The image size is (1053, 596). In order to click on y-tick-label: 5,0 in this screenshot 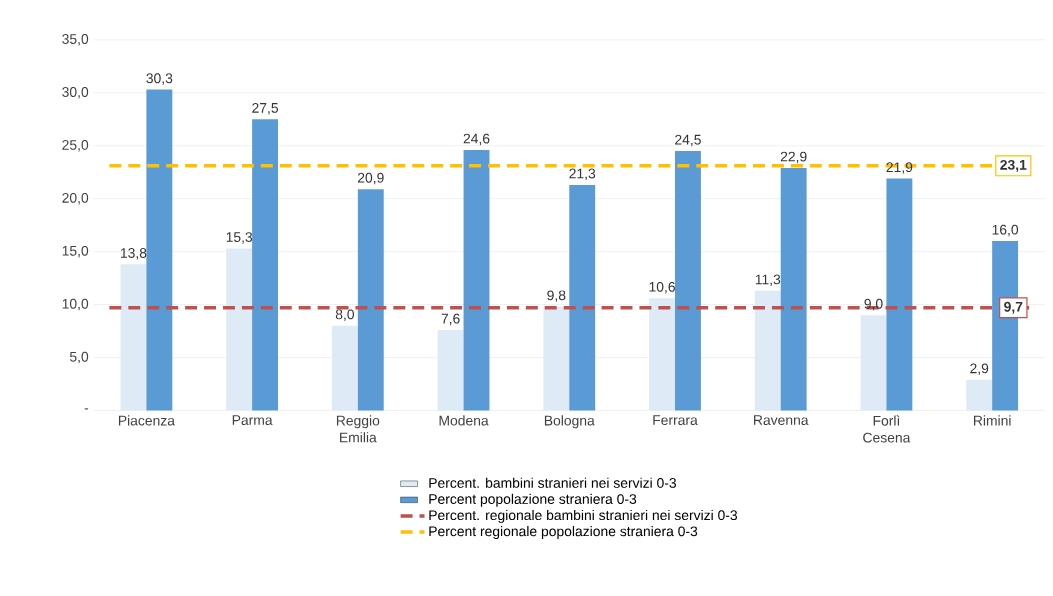, I will do `click(79, 357)`.